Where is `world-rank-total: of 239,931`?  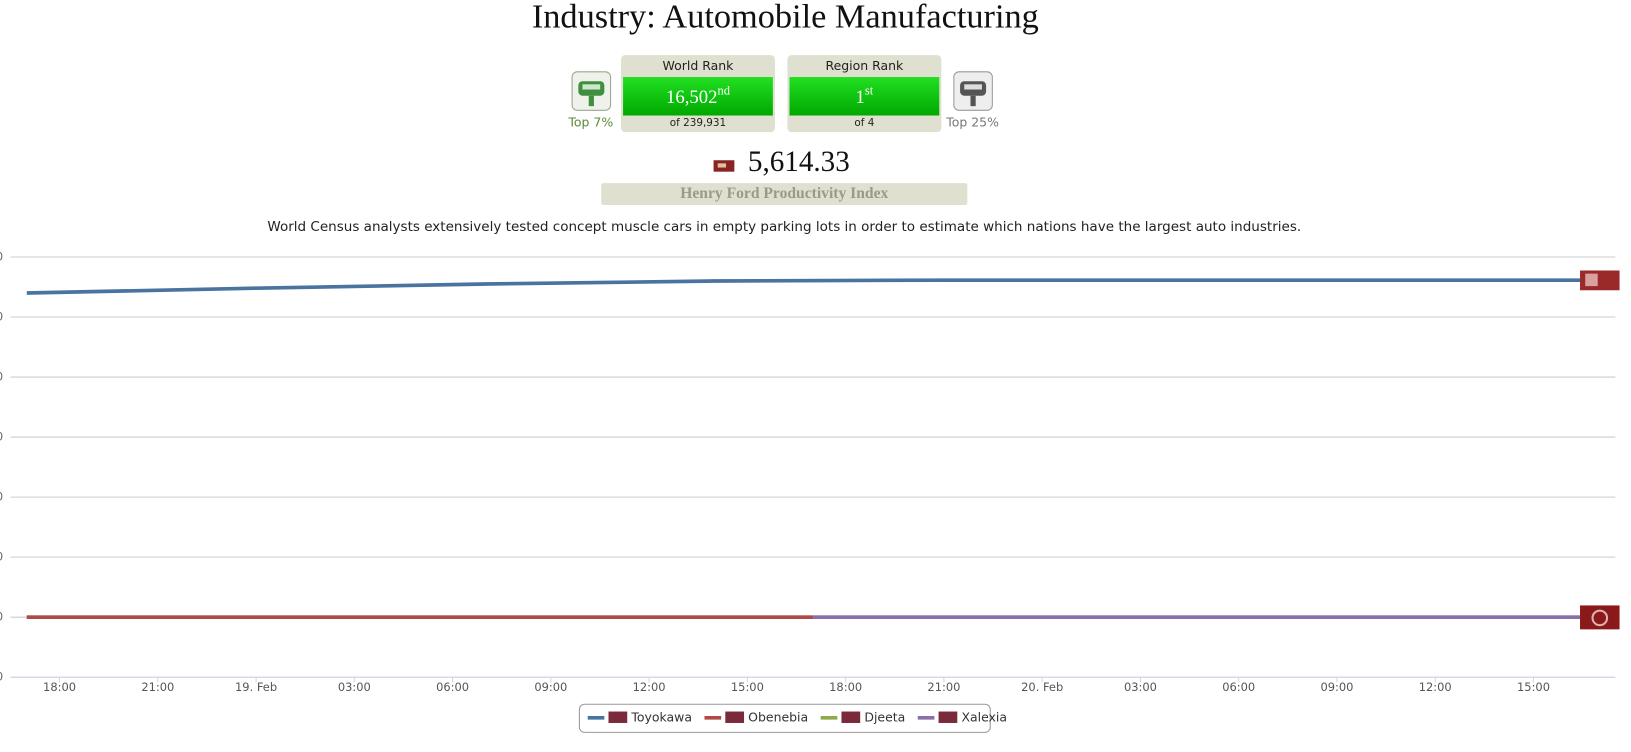 world-rank-total: of 239,931 is located at coordinates (698, 123).